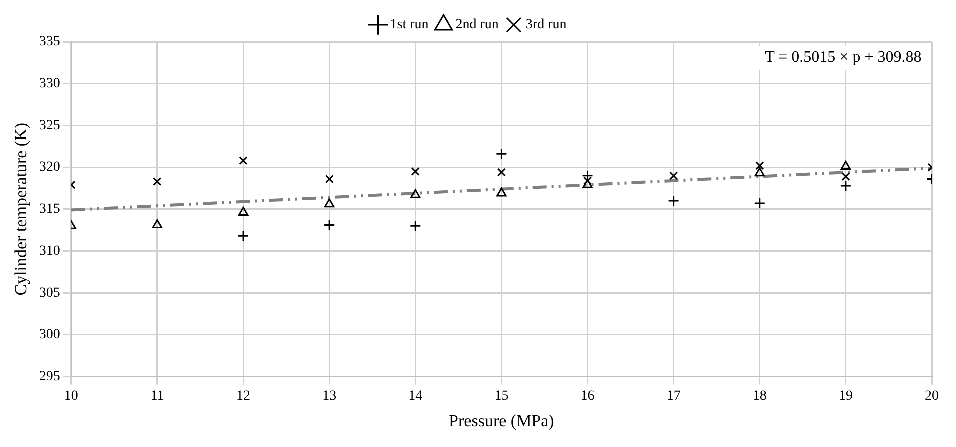 The width and height of the screenshot is (956, 447). I want to click on x-tick-label: 14, so click(415, 396).